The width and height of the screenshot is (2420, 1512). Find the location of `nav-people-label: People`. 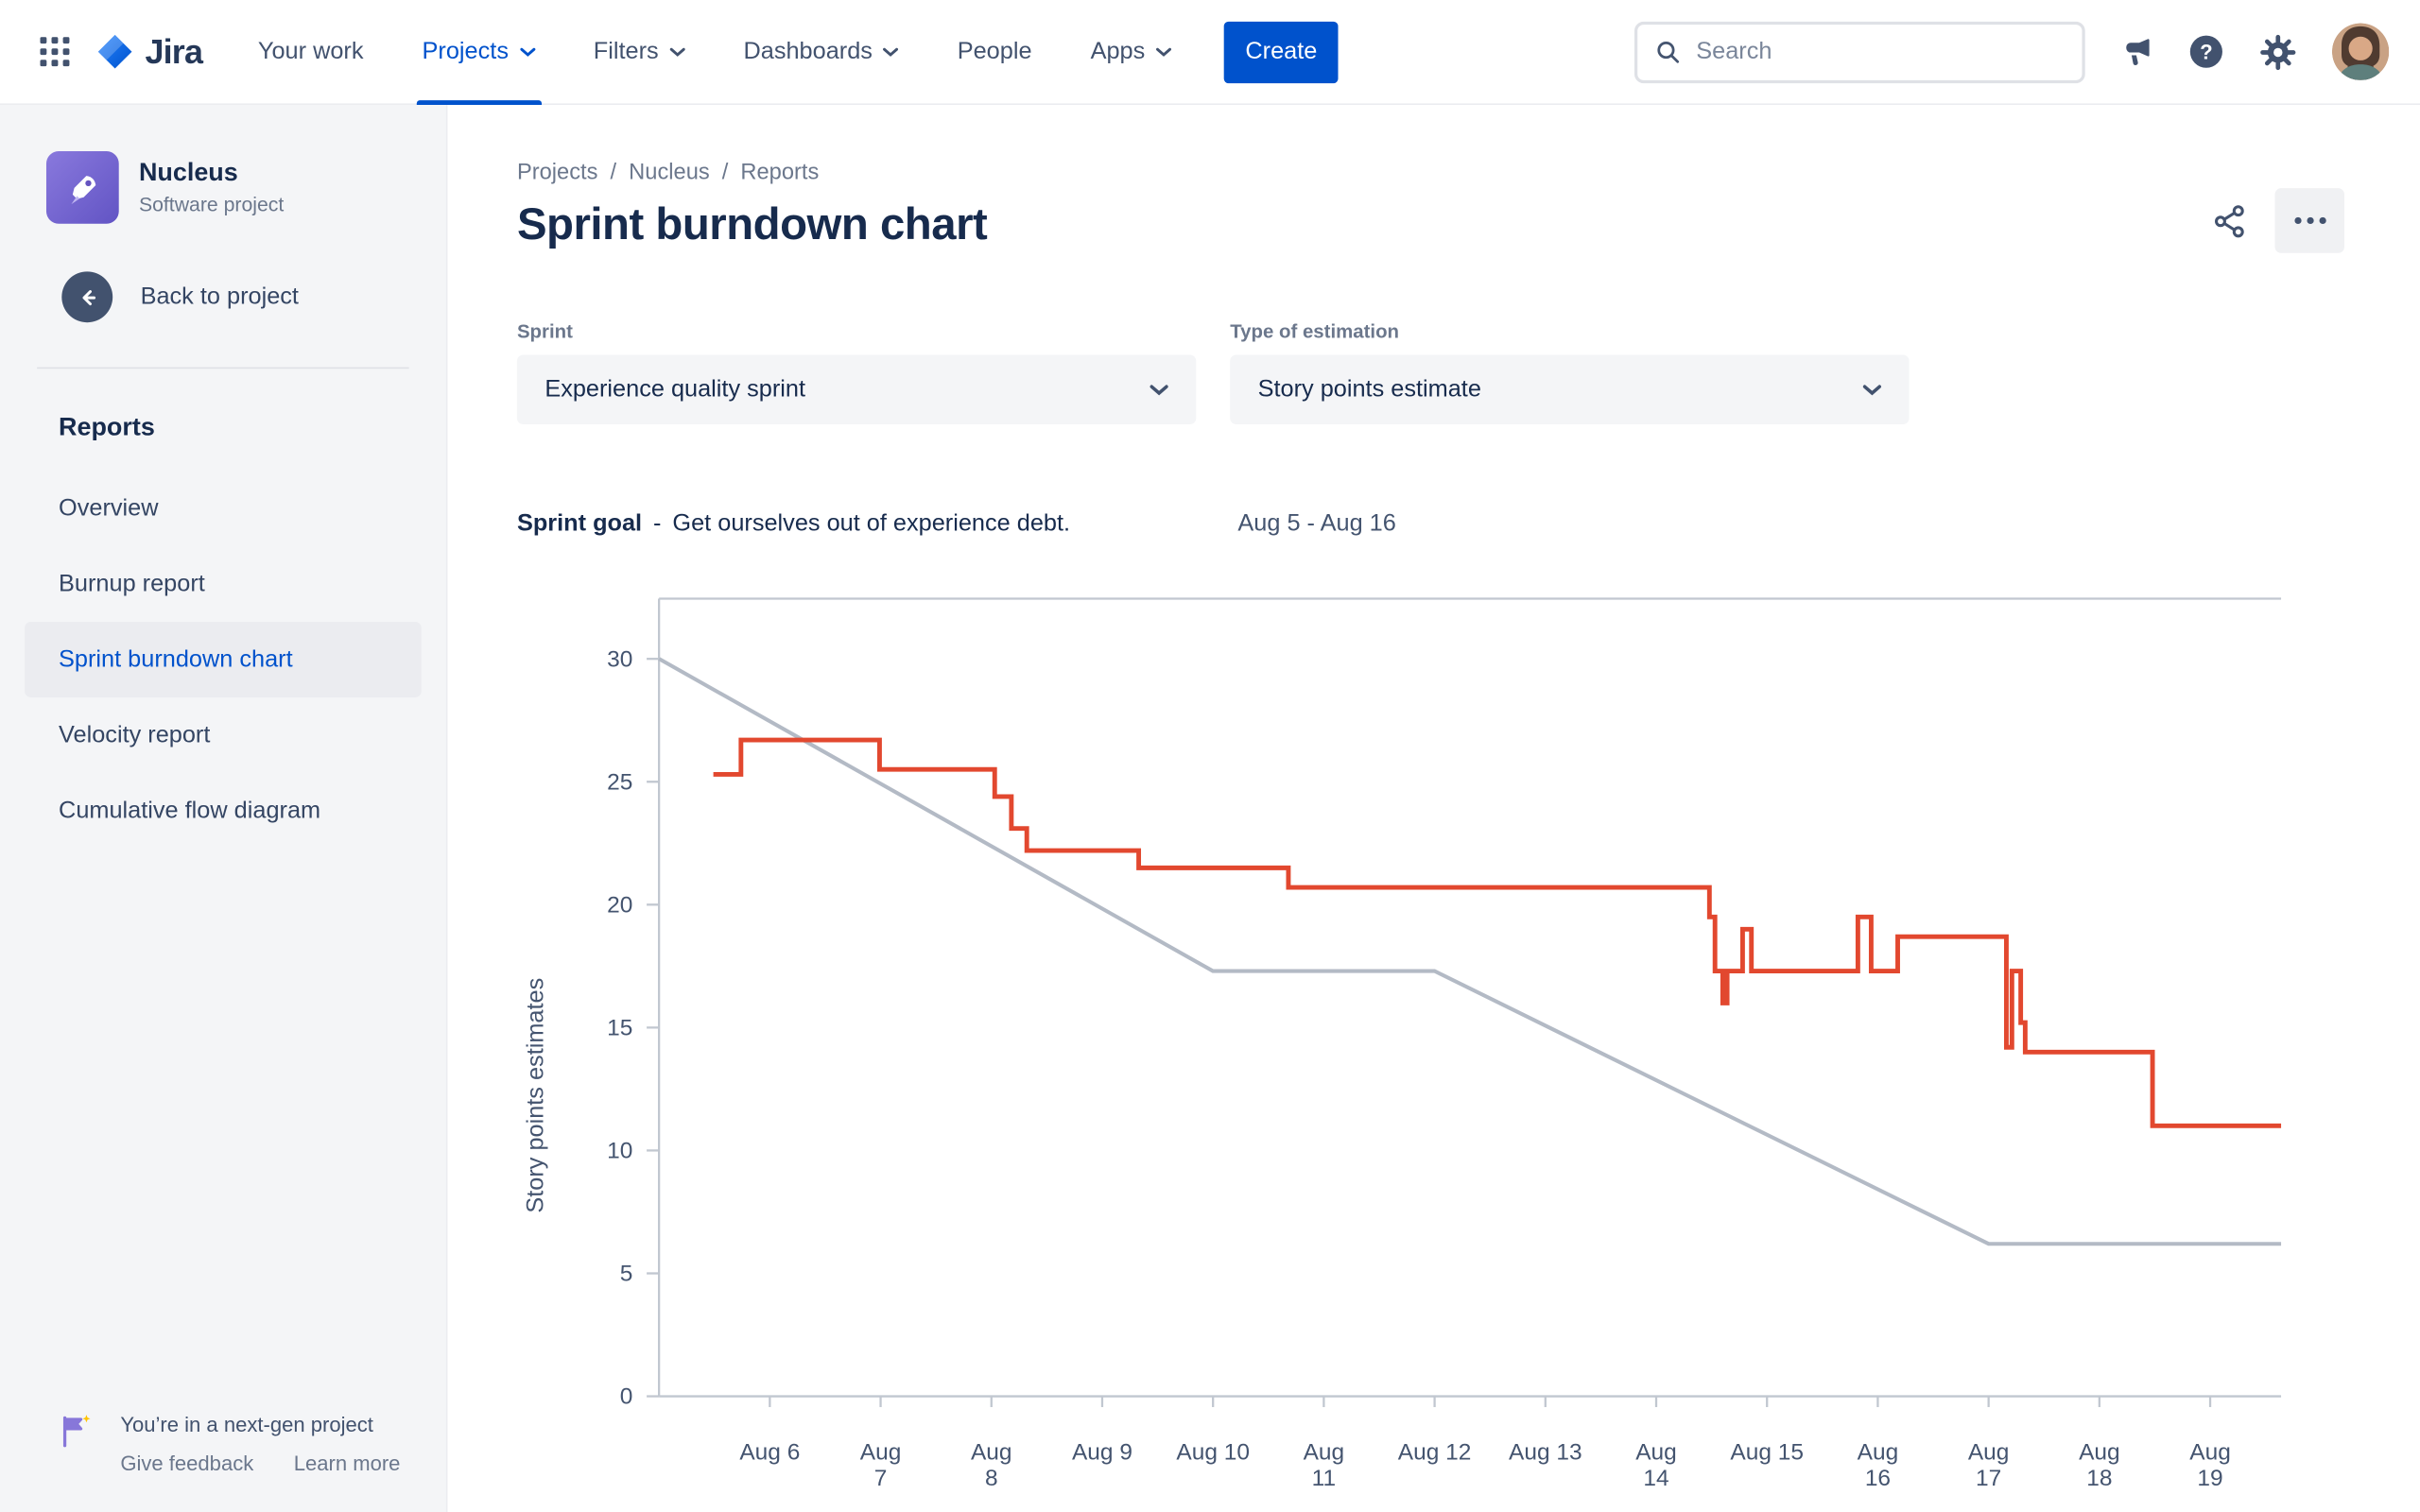

nav-people-label: People is located at coordinates (994, 50).